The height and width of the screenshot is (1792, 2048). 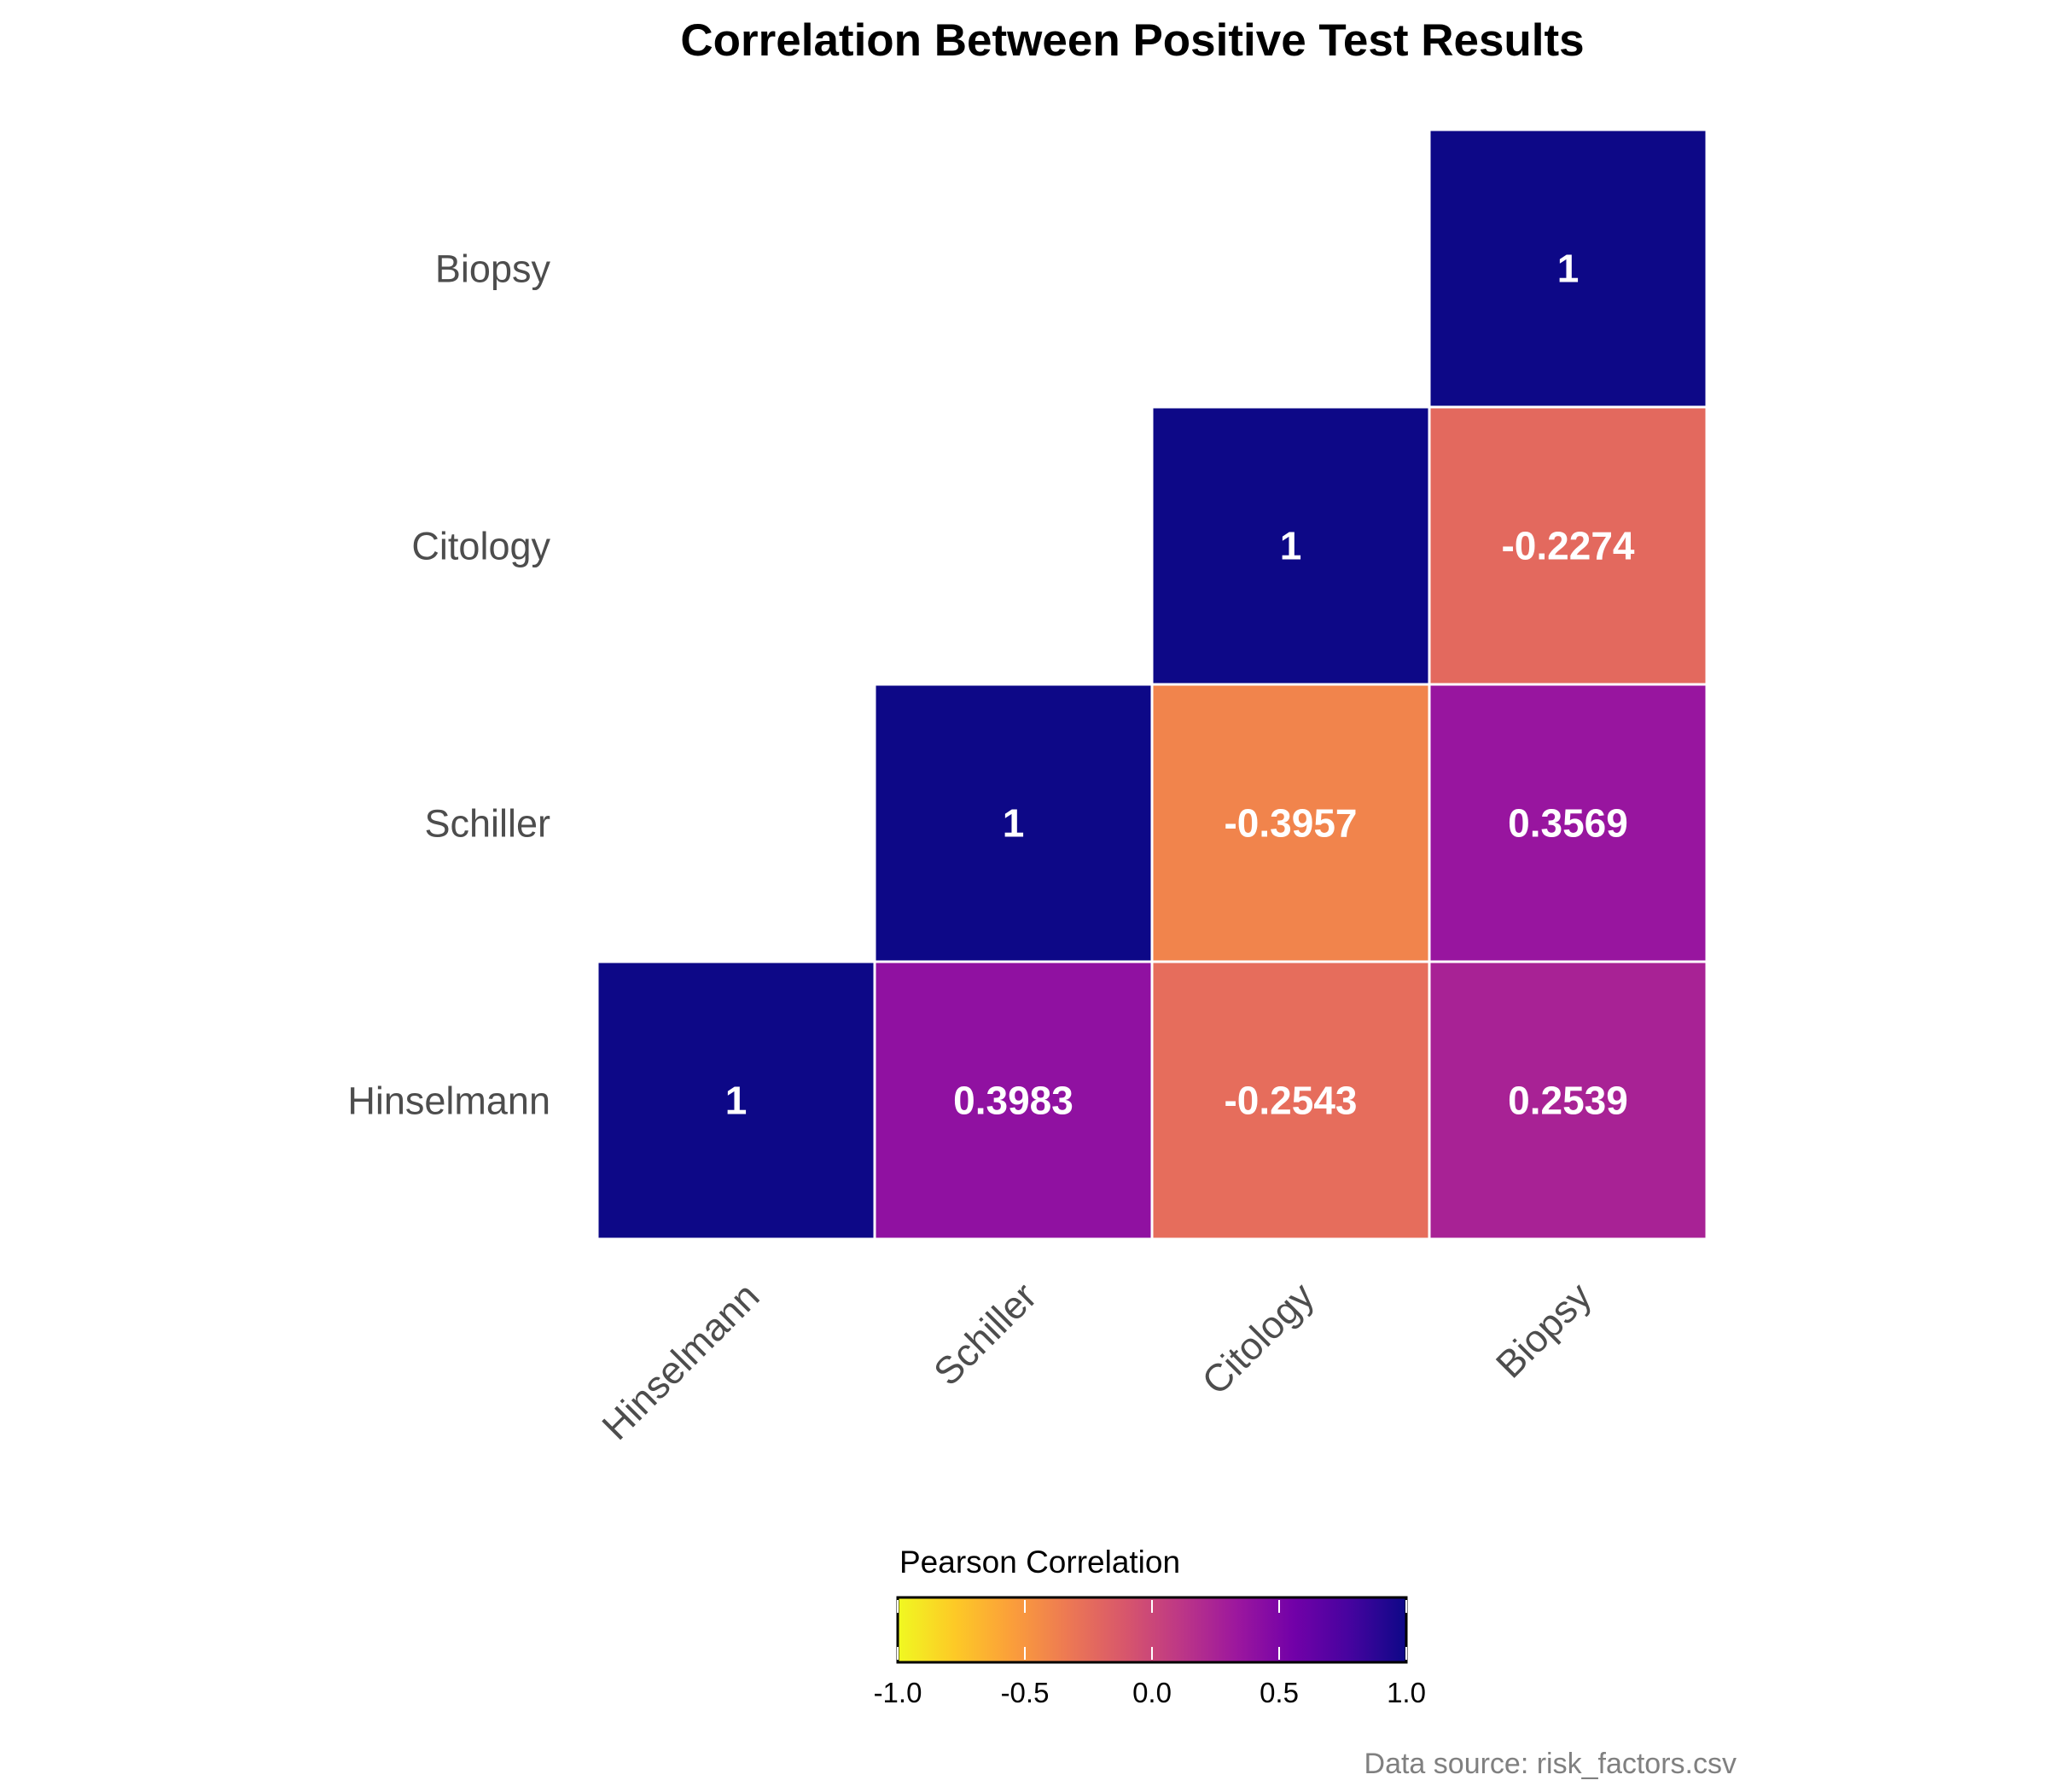 I want to click on y-axis-tick-labels: Hinselmann Schiller Citology Biopsy, so click(x=449, y=685).